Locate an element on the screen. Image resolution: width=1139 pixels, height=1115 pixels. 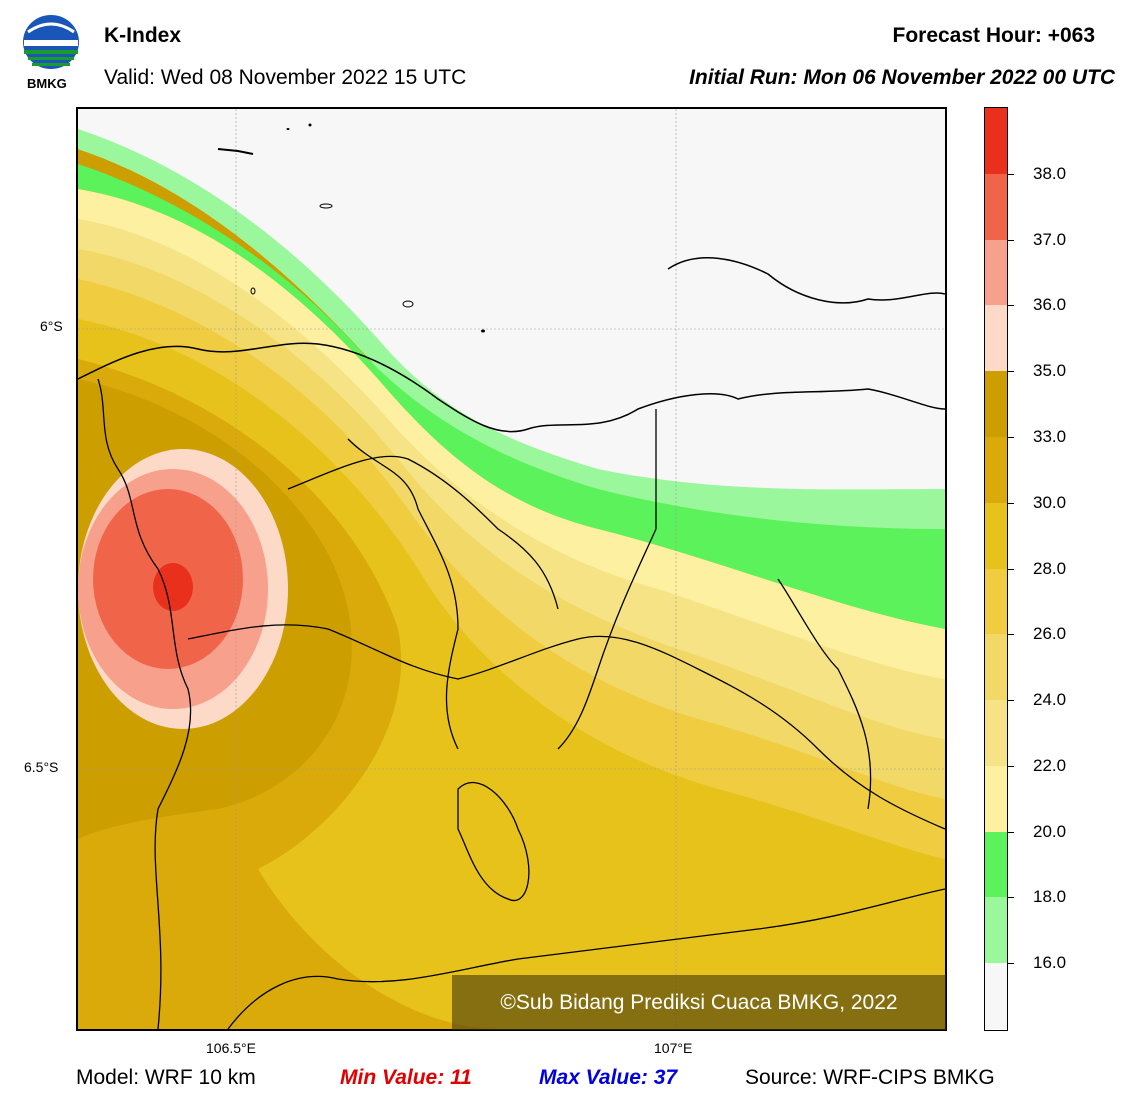
colorbar-tick-label: 35.0 is located at coordinates (1050, 371).